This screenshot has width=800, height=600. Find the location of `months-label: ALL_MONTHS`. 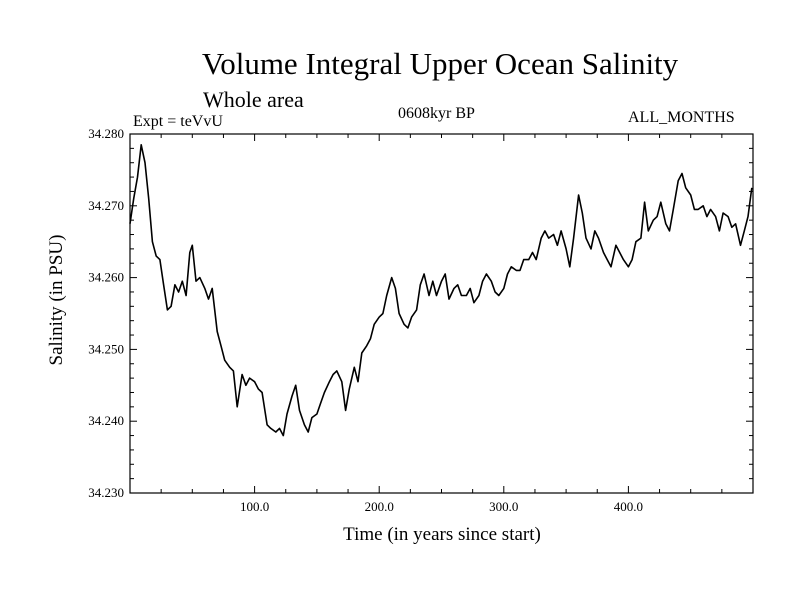

months-label: ALL_MONTHS is located at coordinates (681, 117).